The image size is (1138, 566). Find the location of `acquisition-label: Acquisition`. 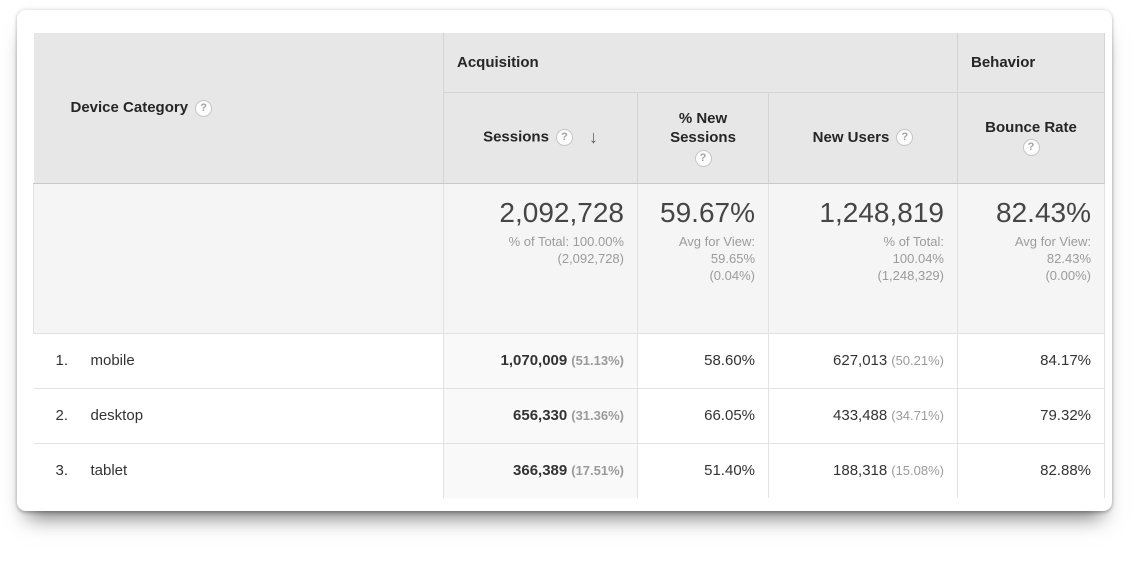

acquisition-label: Acquisition is located at coordinates (498, 62).